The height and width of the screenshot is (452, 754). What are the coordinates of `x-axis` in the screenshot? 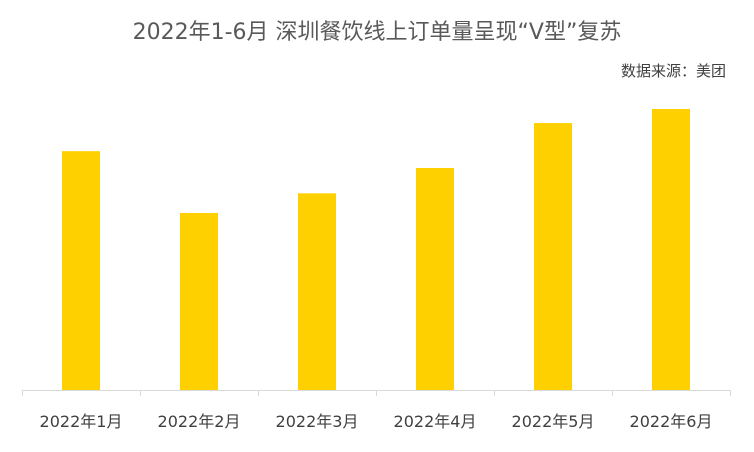 It's located at (376, 393).